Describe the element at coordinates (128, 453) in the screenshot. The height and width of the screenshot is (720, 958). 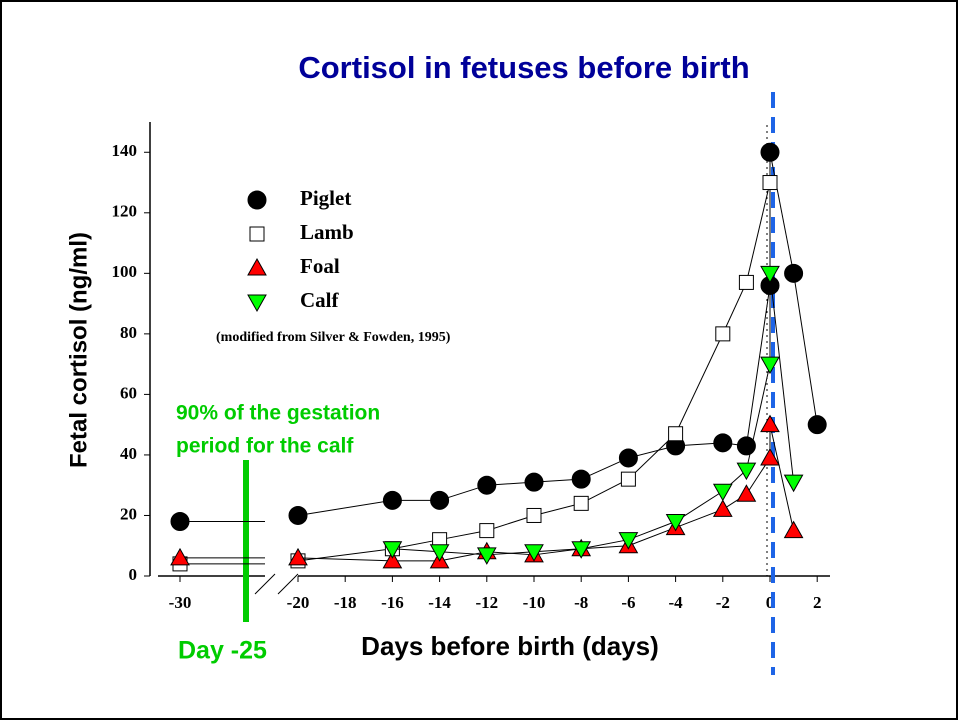
I see `y-tick-label: 40` at that location.